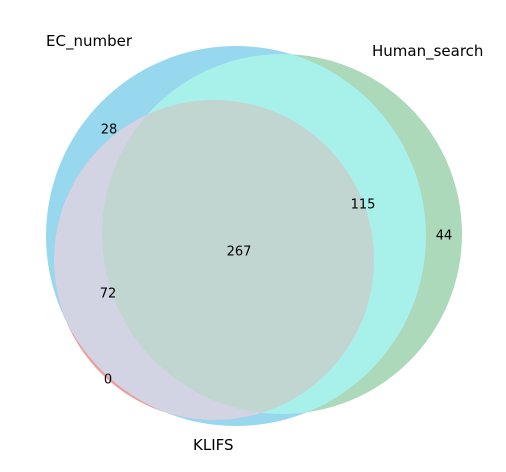 Image resolution: width=506 pixels, height=472 pixels. What do you see at coordinates (109, 130) in the screenshot?
I see `count-ec-only: 28` at bounding box center [109, 130].